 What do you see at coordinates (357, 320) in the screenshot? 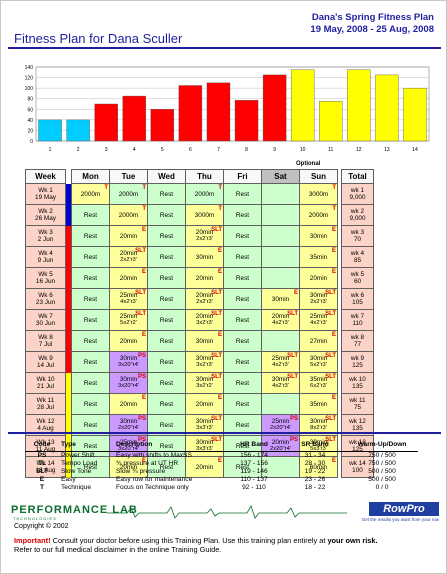
I see `week-total: wk 7 110` at bounding box center [357, 320].